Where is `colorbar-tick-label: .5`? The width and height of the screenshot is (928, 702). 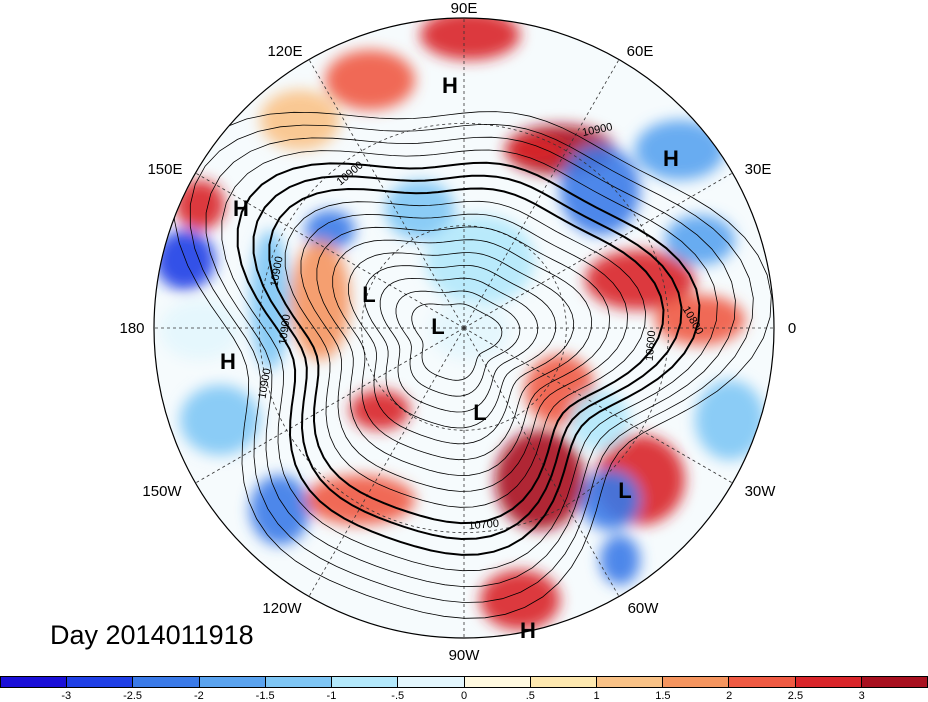
colorbar-tick-label: .5 is located at coordinates (530, 696).